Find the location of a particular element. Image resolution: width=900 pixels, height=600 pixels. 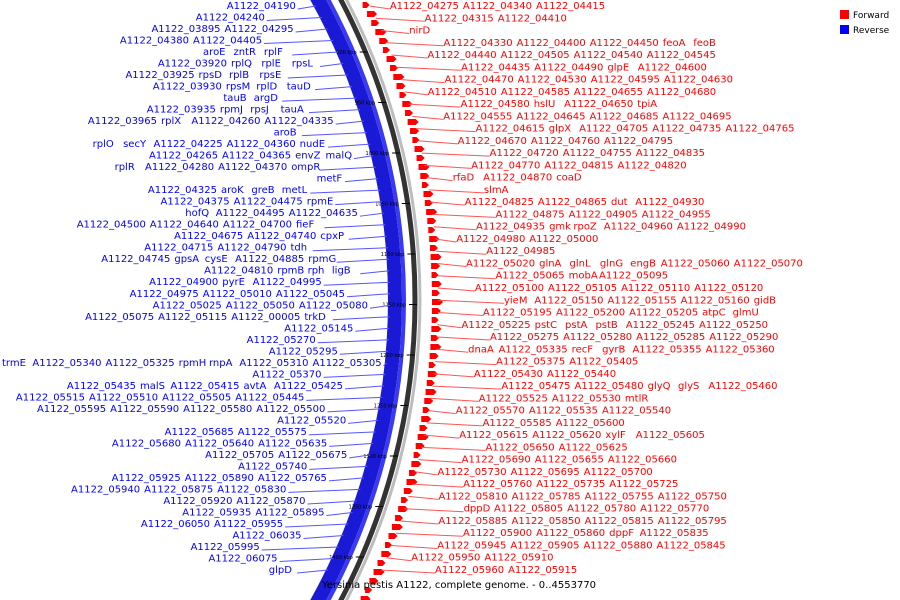

reverse-gene-label: A1122_05925 is located at coordinates (146, 478).